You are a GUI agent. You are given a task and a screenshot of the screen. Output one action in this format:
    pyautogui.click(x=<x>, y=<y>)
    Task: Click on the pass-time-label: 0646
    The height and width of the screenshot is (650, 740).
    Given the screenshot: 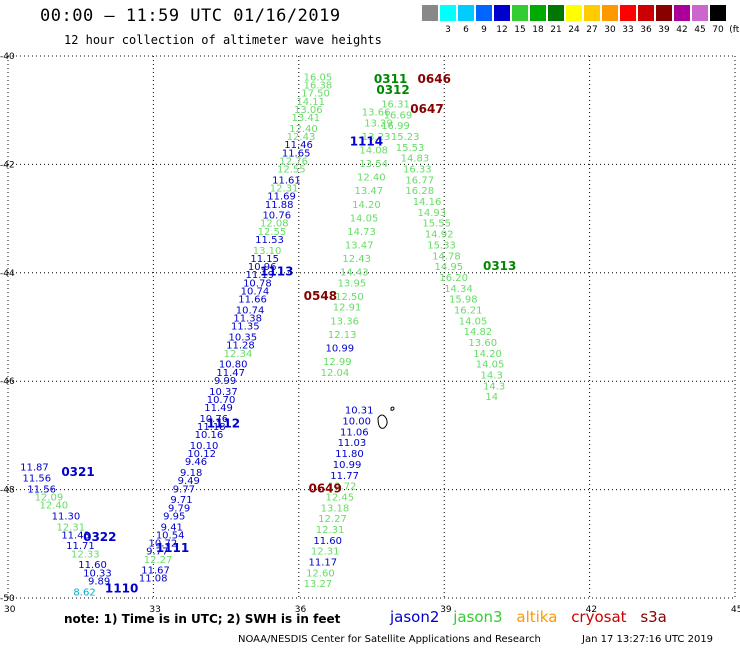 What is the action you would take?
    pyautogui.click(x=434, y=79)
    